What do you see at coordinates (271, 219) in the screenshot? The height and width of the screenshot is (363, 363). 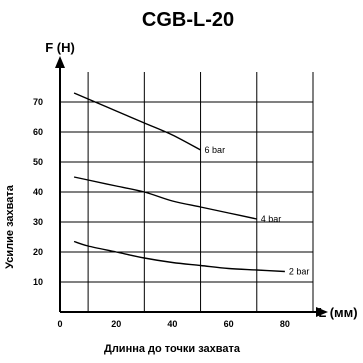 I see `series-label-4-bar: 4 bar` at bounding box center [271, 219].